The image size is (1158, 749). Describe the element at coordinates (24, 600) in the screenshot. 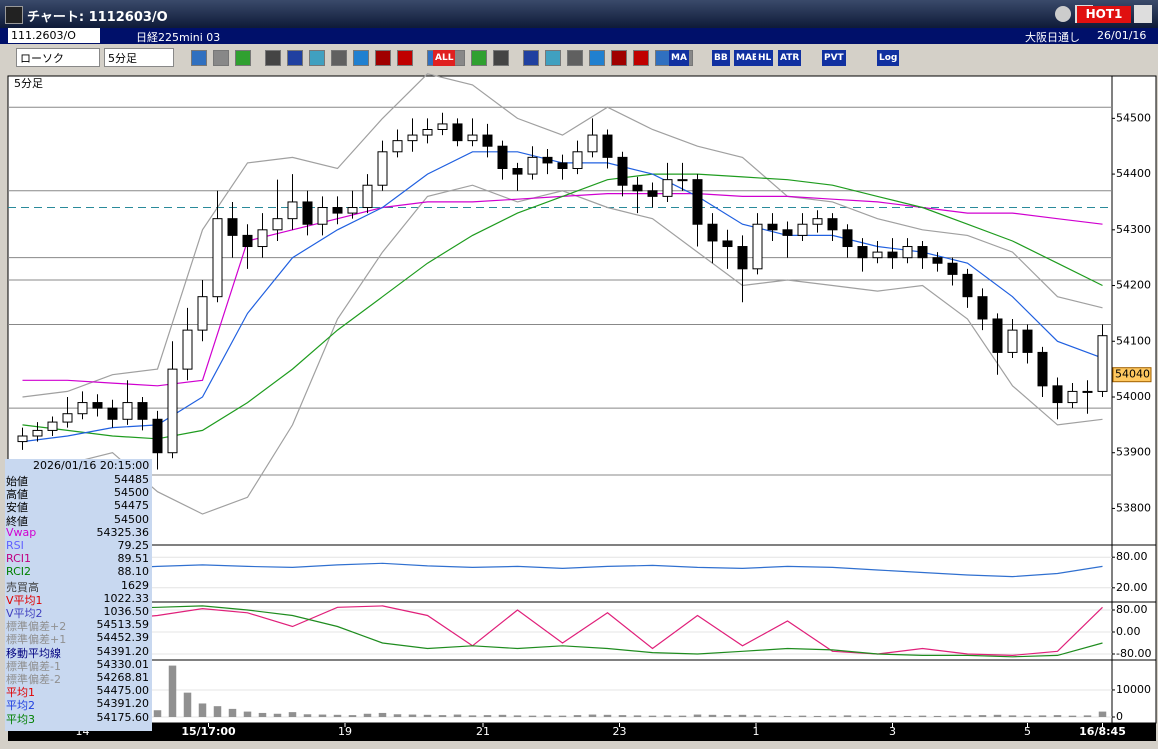

I see `info-label: V平均1` at that location.